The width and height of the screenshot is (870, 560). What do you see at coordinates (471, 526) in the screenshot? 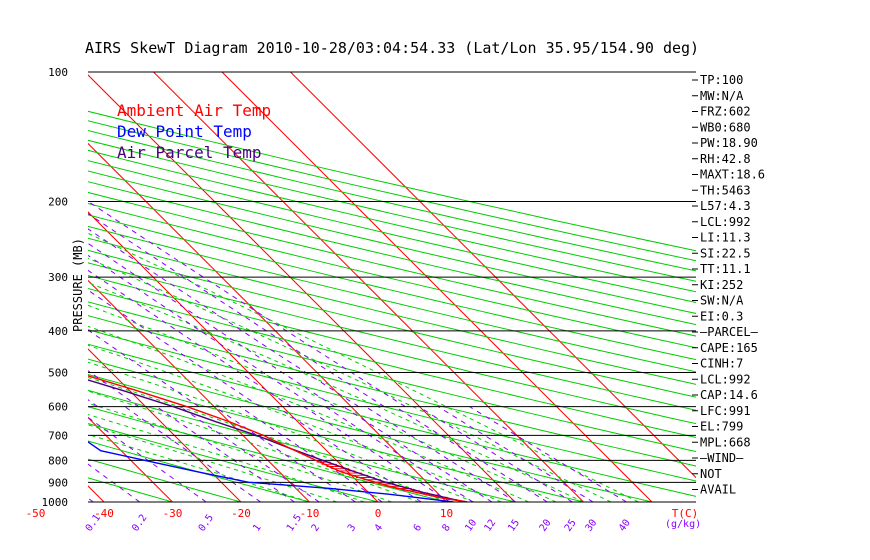
I see `mixing-ratio-label: 10` at bounding box center [471, 526].